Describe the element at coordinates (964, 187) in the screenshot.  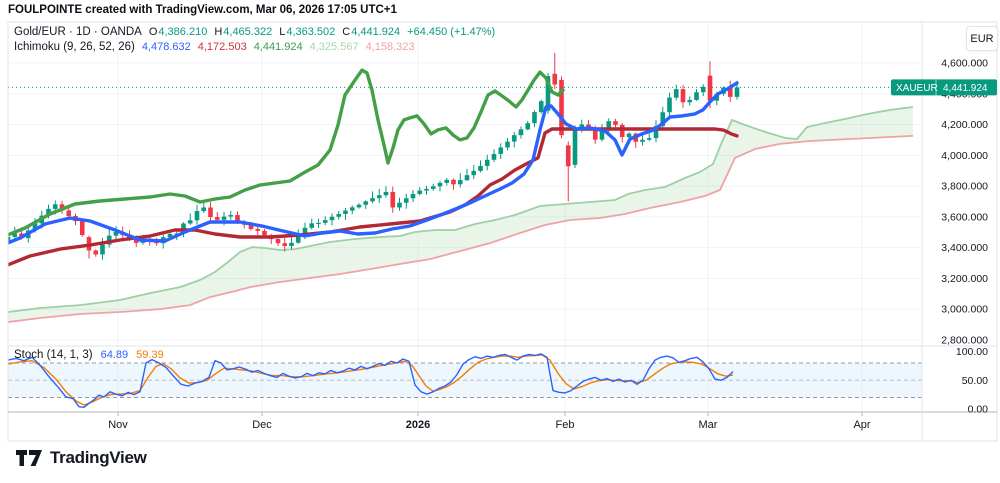
I see `price-tick-label: 3,800.000` at that location.